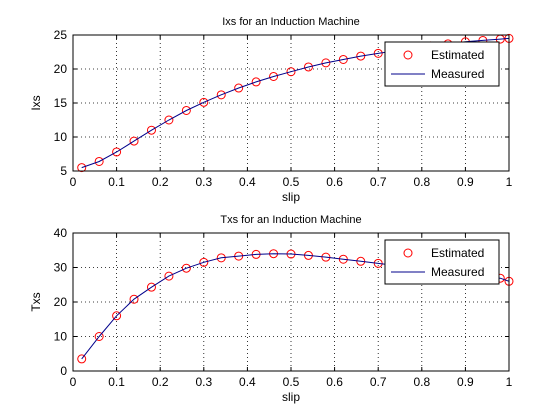 The width and height of the screenshot is (560, 420). What do you see at coordinates (290, 220) in the screenshot?
I see `chart-title: Txs for an Induction Machine` at bounding box center [290, 220].